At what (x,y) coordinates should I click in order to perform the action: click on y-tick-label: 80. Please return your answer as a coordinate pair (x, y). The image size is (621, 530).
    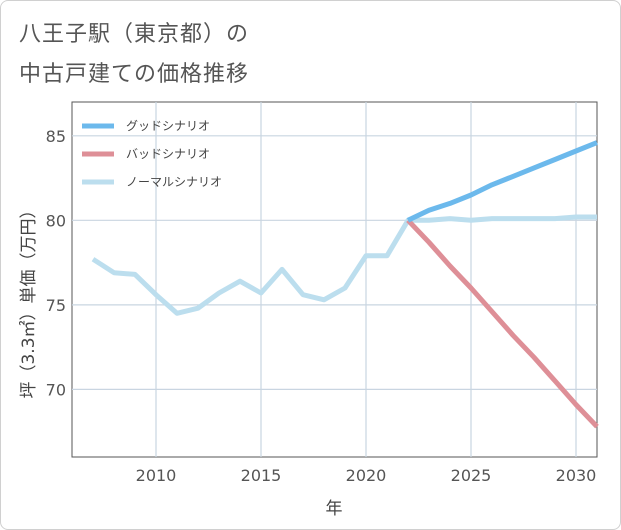
    Looking at the image, I should click on (56, 220).